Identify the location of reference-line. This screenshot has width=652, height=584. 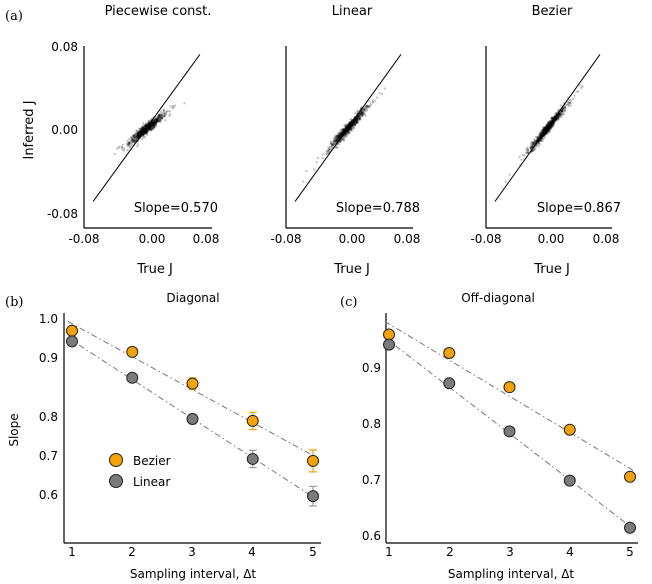
(348, 128).